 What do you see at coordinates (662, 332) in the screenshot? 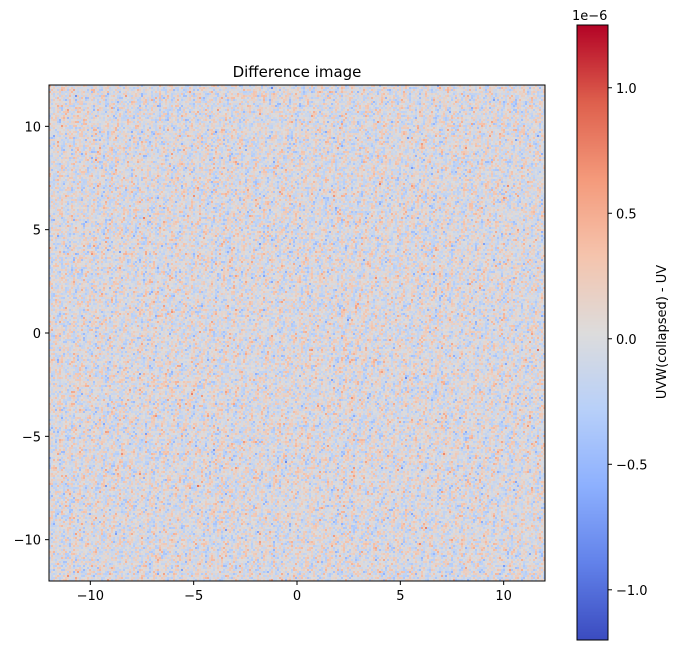
I see `colorbar-label: UVW(collapsed) - UV` at bounding box center [662, 332].